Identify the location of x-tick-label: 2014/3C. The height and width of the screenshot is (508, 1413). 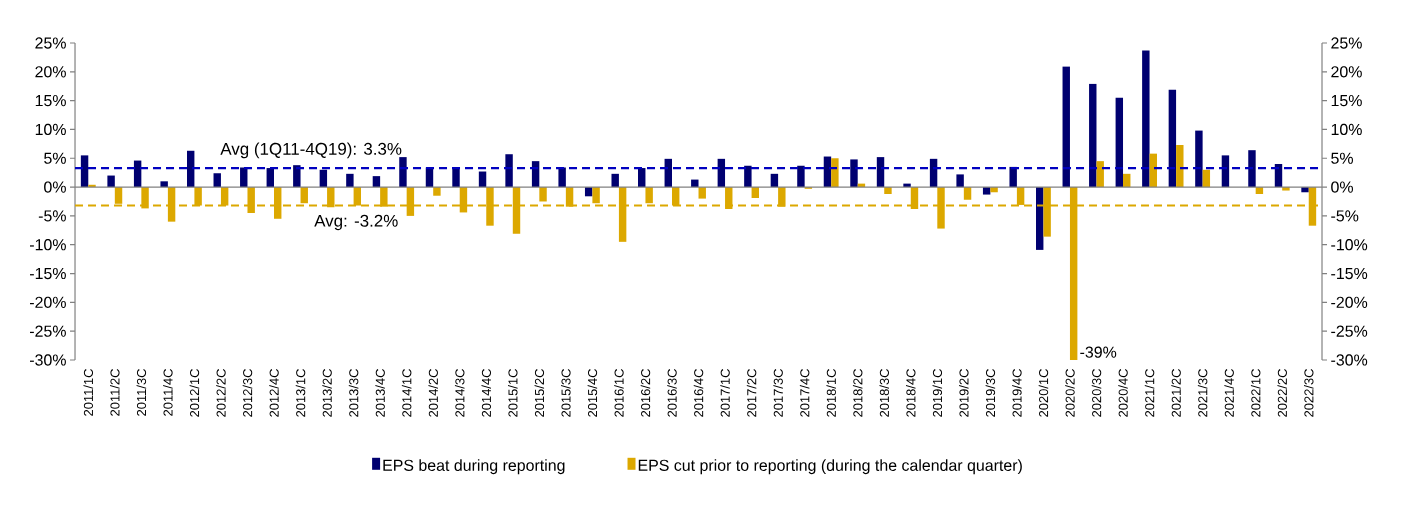
(459, 393).